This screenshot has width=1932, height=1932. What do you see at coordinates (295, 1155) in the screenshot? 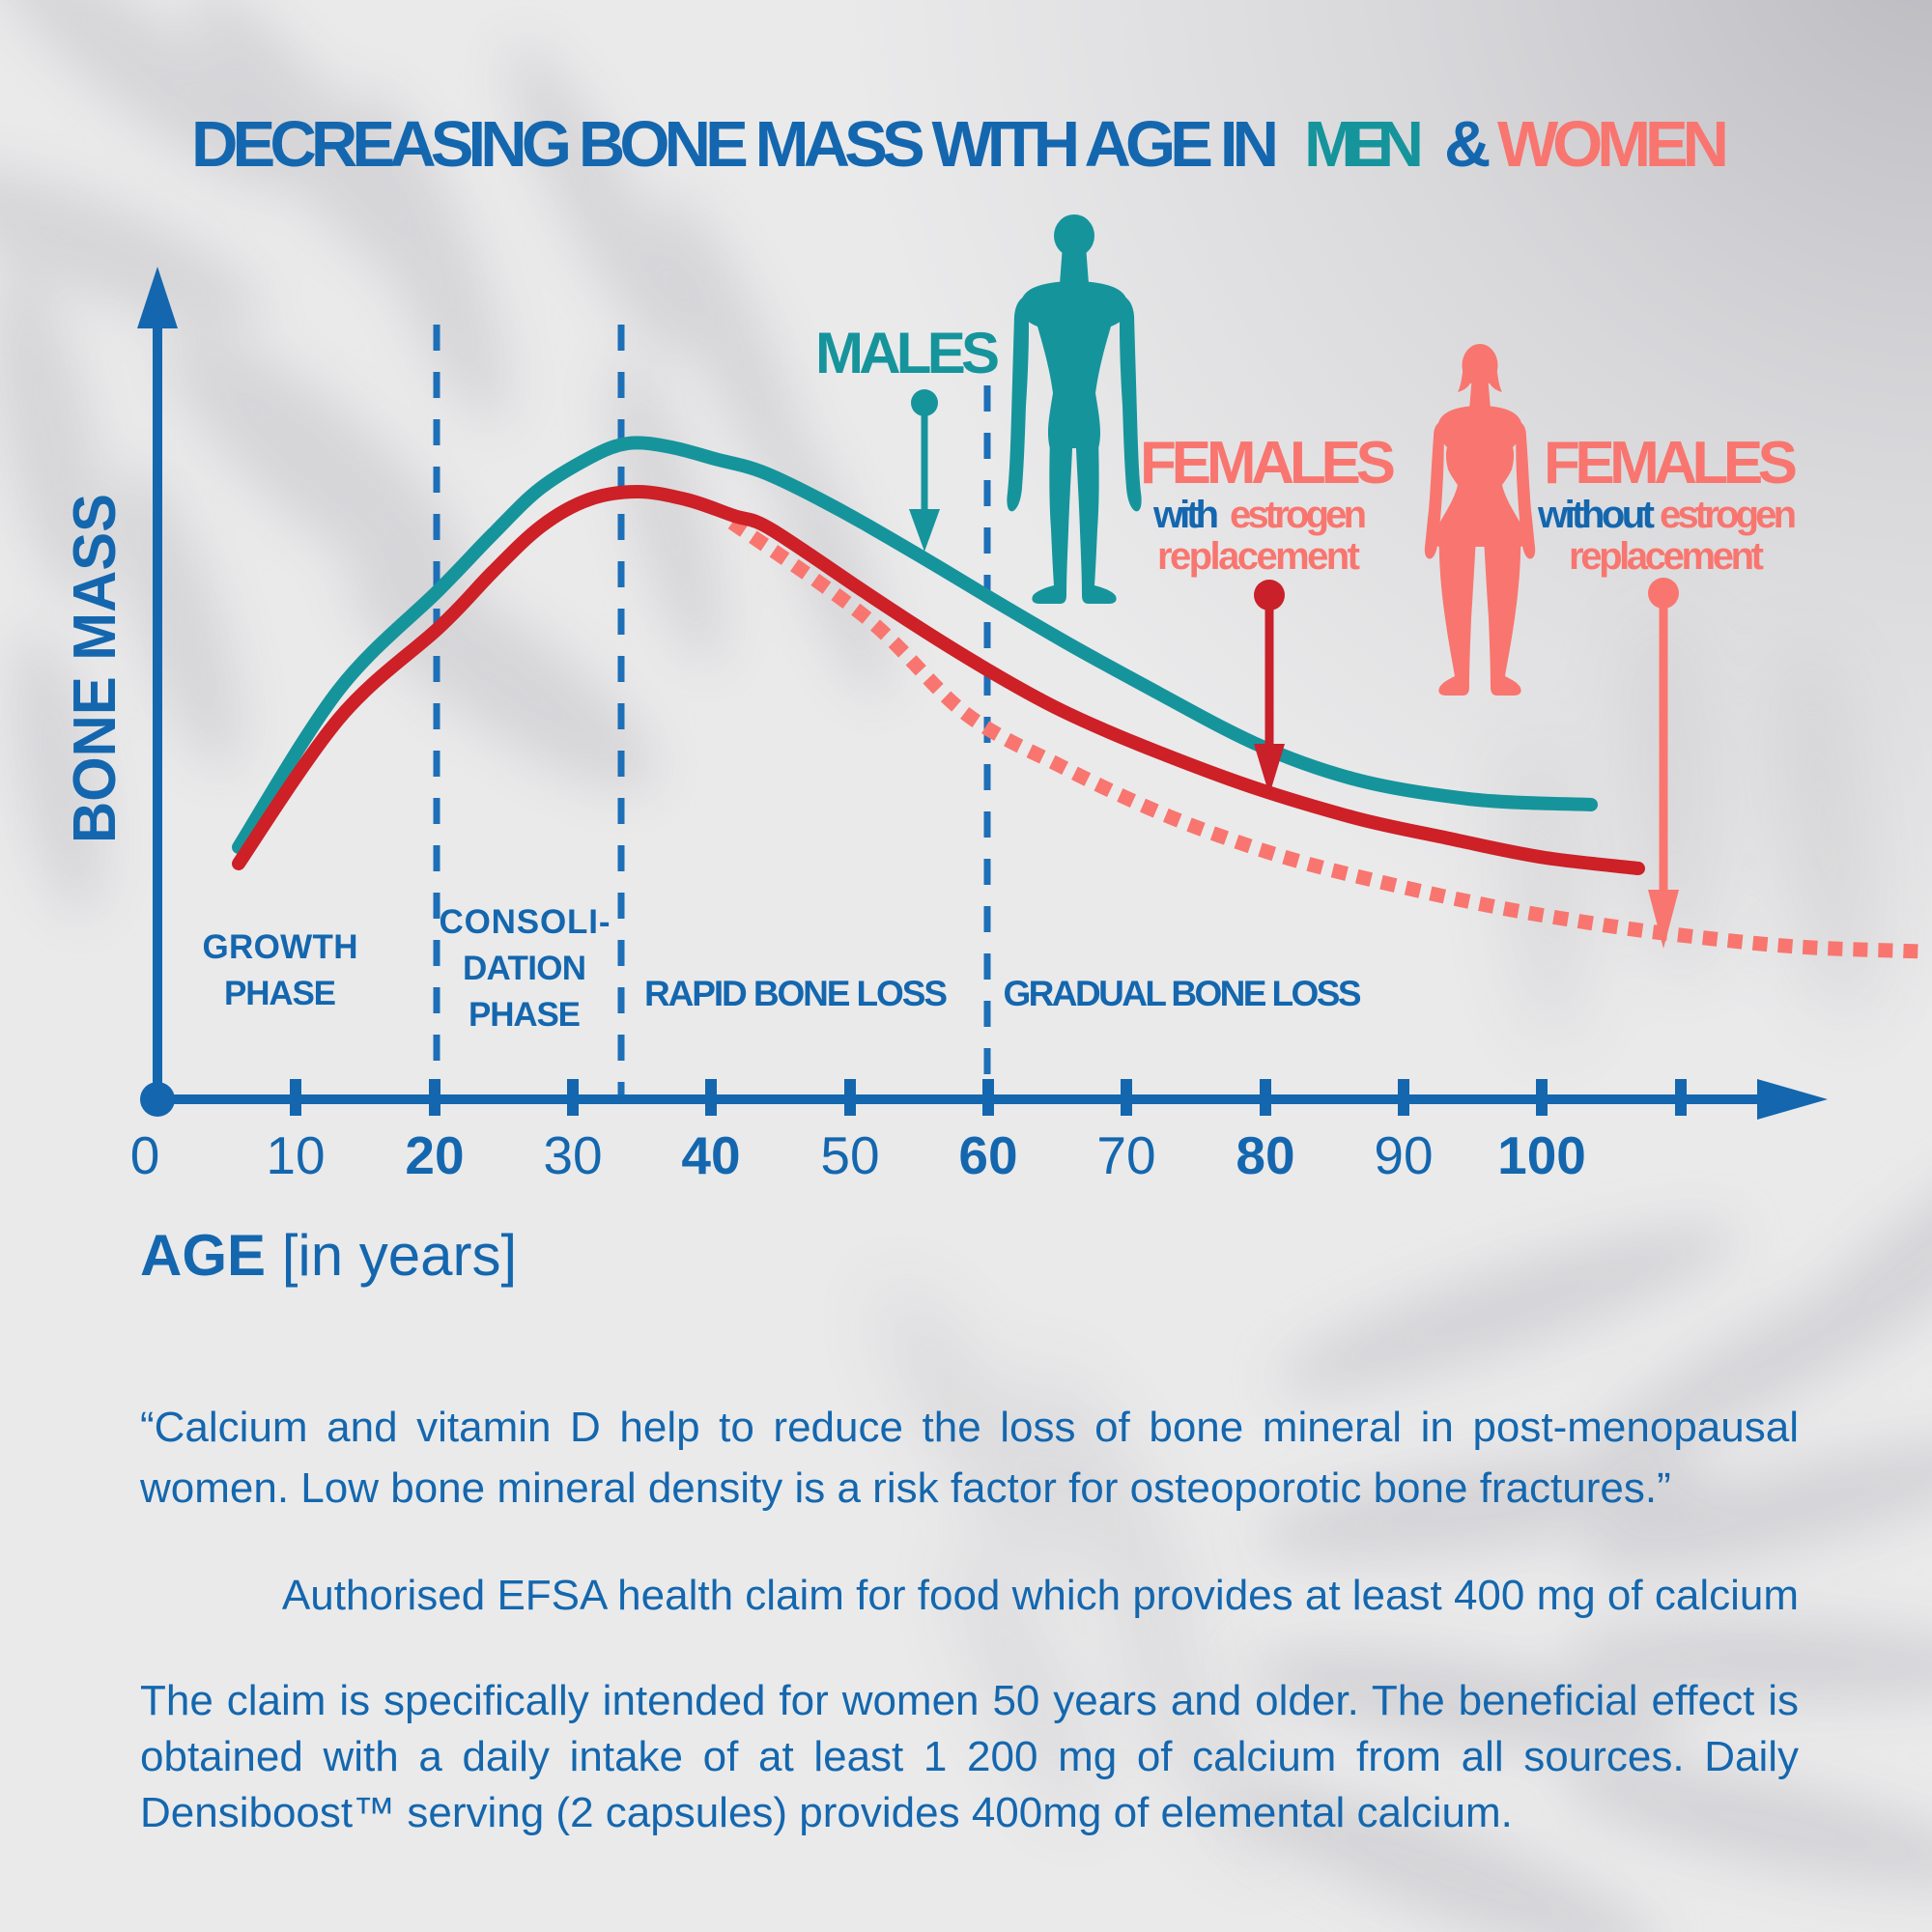
I see `svg-text: 10` at bounding box center [295, 1155].